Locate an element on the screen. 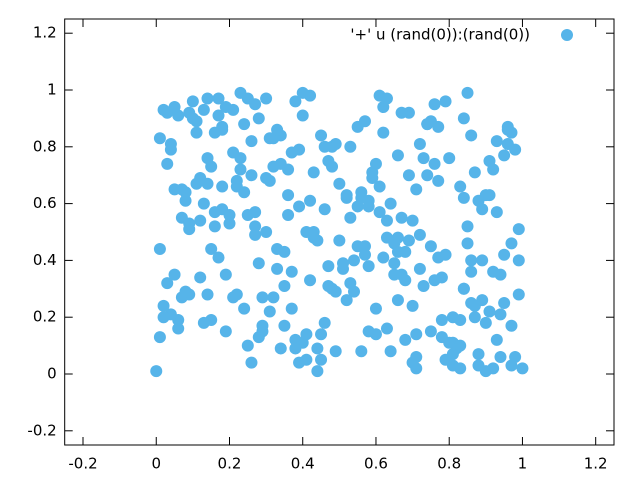  y-tick-label: 0.2 is located at coordinates (45, 317).